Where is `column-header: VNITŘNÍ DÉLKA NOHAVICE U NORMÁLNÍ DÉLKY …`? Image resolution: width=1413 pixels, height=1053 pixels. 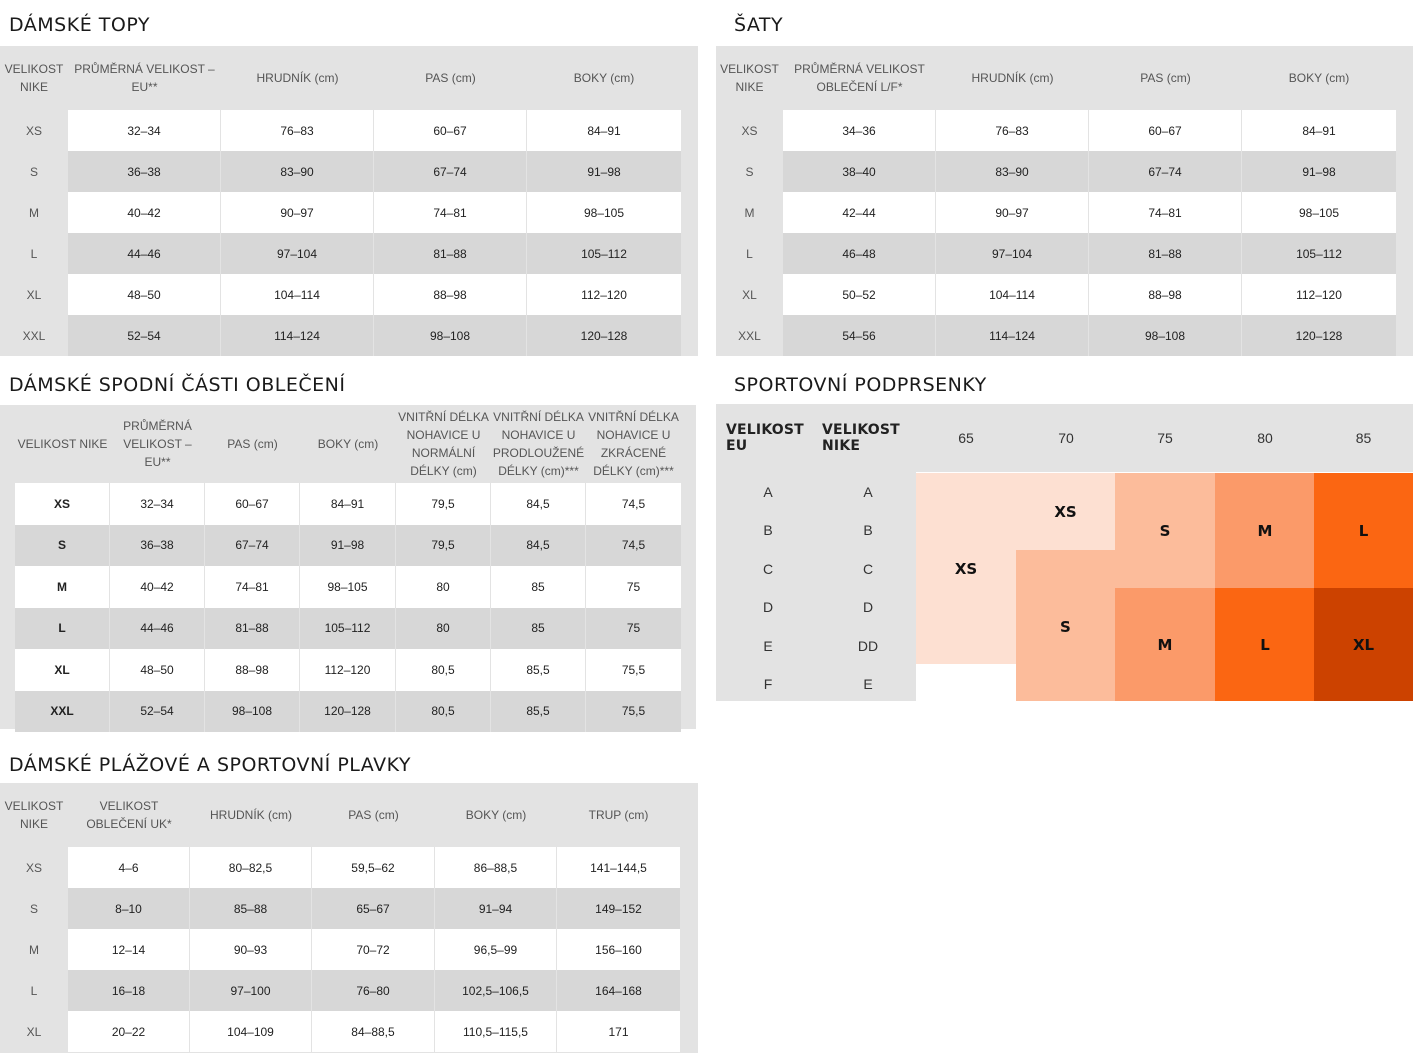 column-header: VNITŘNÍ DÉLKA NOHAVICE U NORMÁLNÍ DÉLKY … is located at coordinates (443, 444).